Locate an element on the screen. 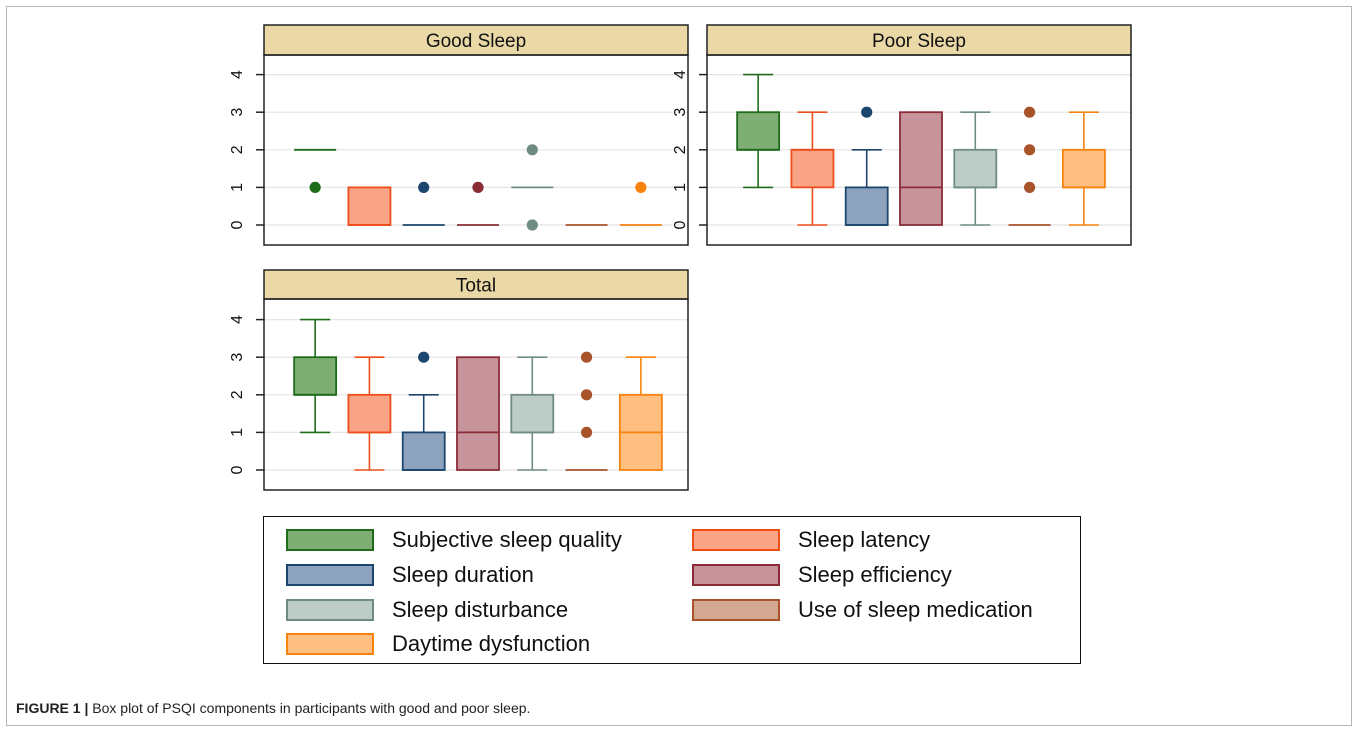 This screenshot has height=734, width=1358. panel-total: Total 0 1 2 3 4 is located at coordinates (459, 380).